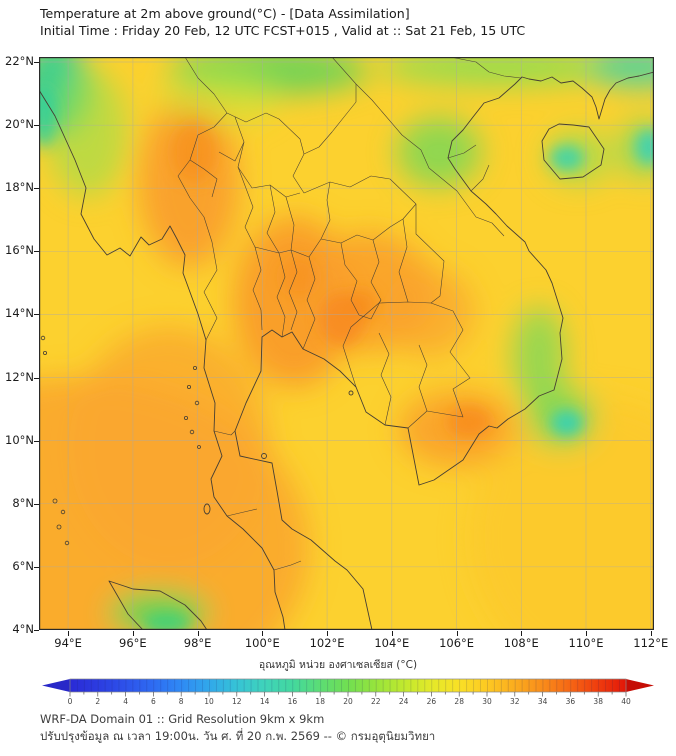 The image size is (676, 756). Describe the element at coordinates (626, 701) in the screenshot. I see `colorbar-tick-label: 40` at that location.